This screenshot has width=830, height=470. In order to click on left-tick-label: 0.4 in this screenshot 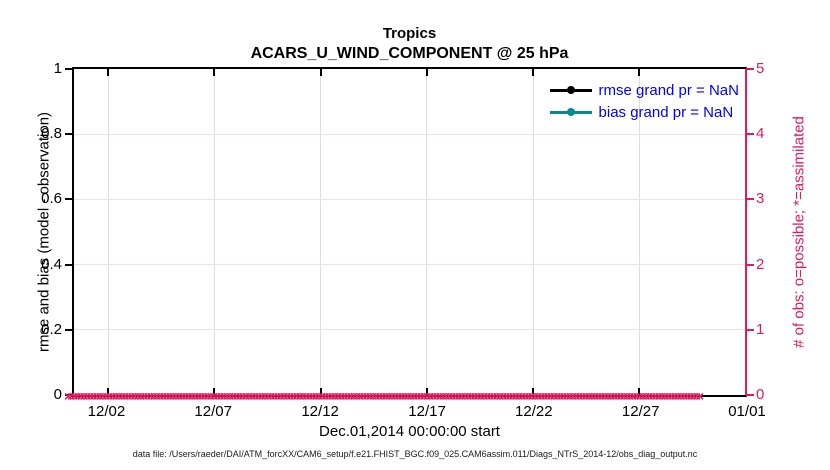, I will do `click(51, 264)`.